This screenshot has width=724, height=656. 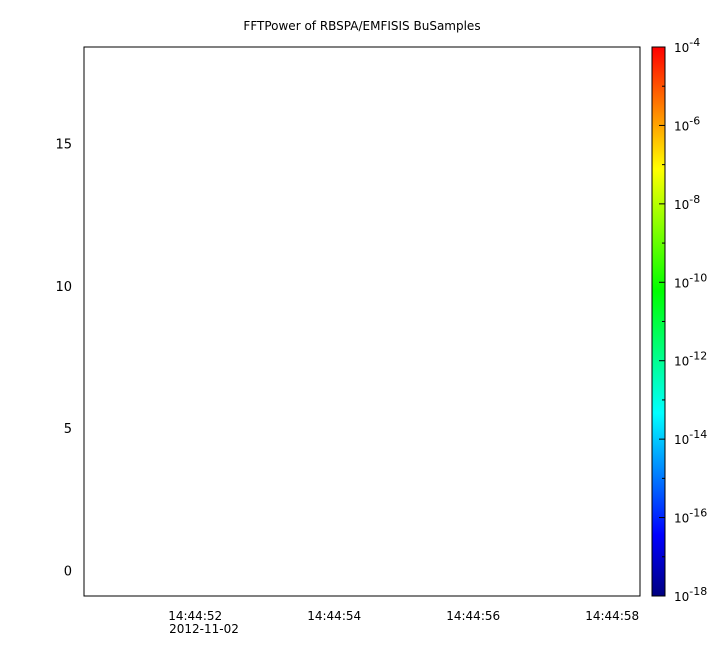 I want to click on x-tick-label: 14:44:58, so click(x=612, y=616).